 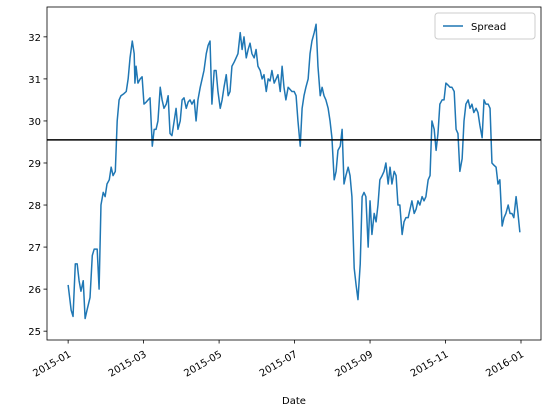 I want to click on y-tick-label: 26, so click(x=34, y=290).